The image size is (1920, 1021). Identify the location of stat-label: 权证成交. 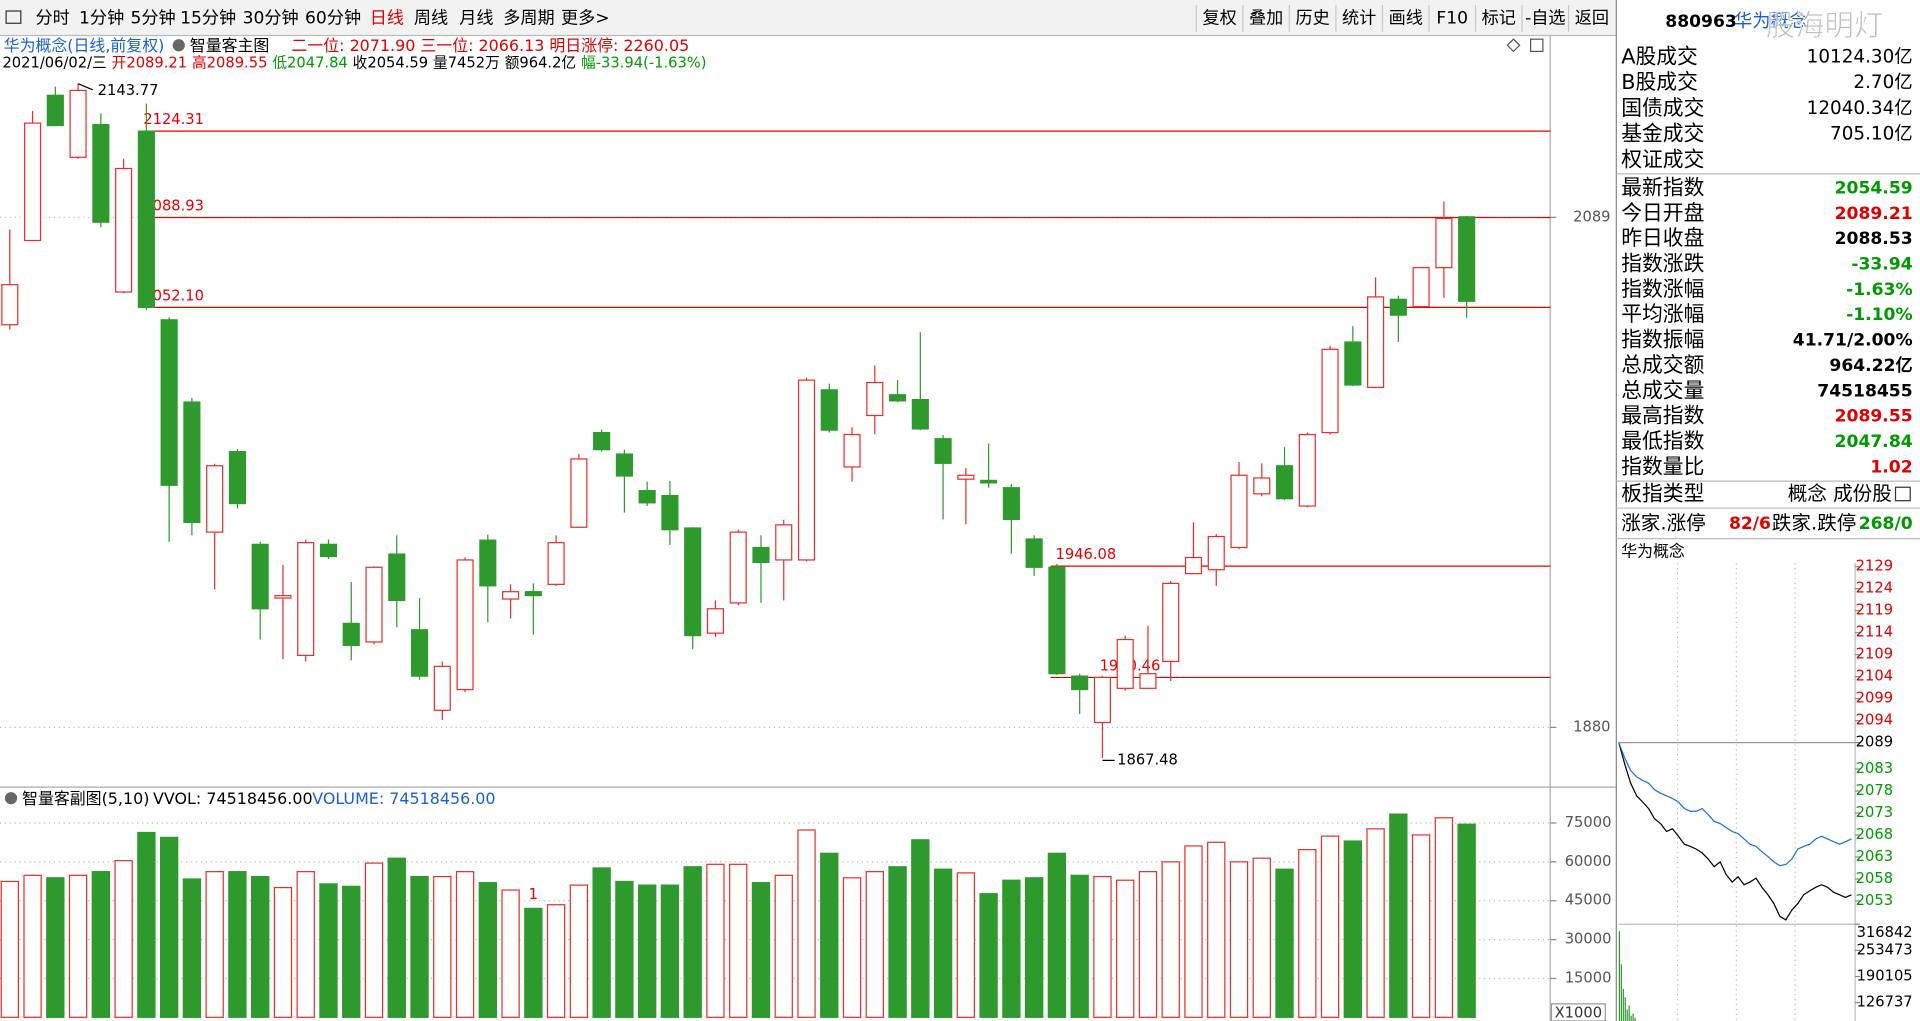
(1662, 159).